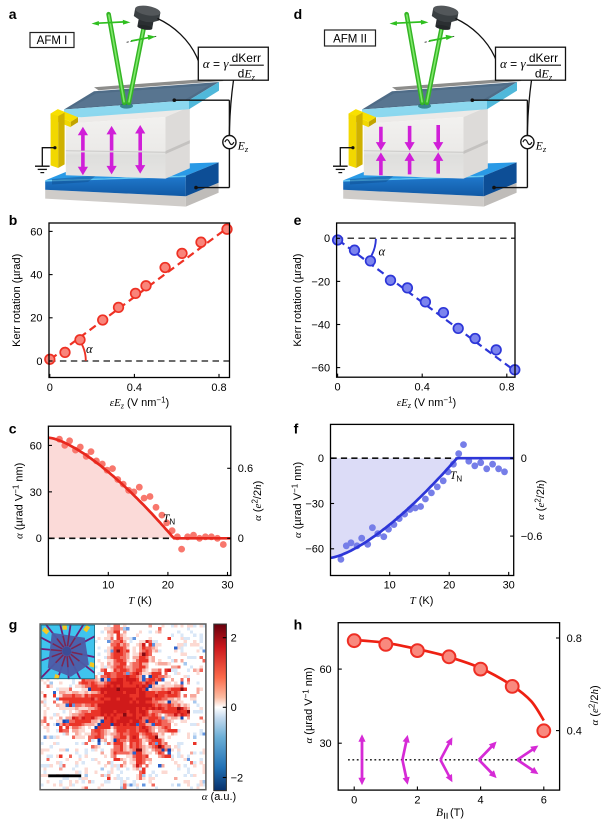  I want to click on svg-text: AFM II, so click(350, 39).